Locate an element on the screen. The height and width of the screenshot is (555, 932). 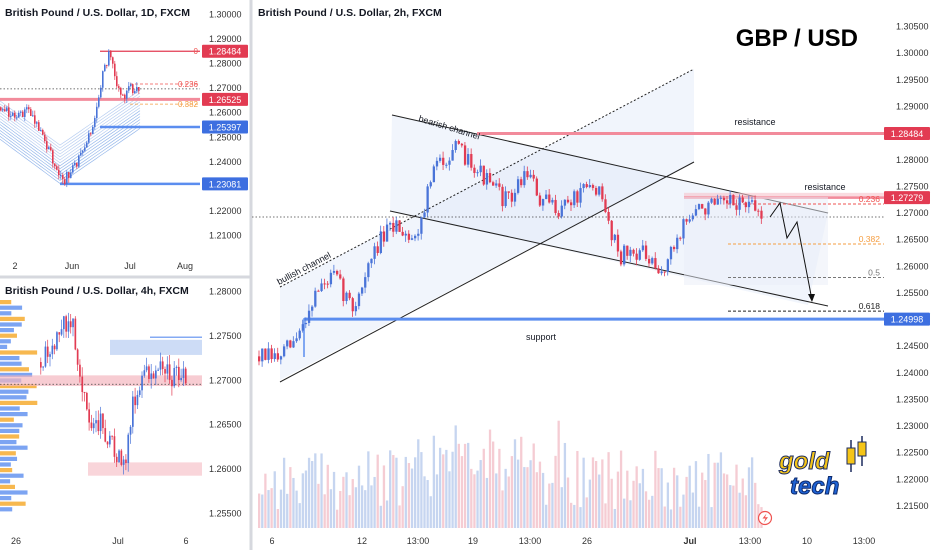
daily-x-tick-label: Jun is located at coordinates (72, 266).